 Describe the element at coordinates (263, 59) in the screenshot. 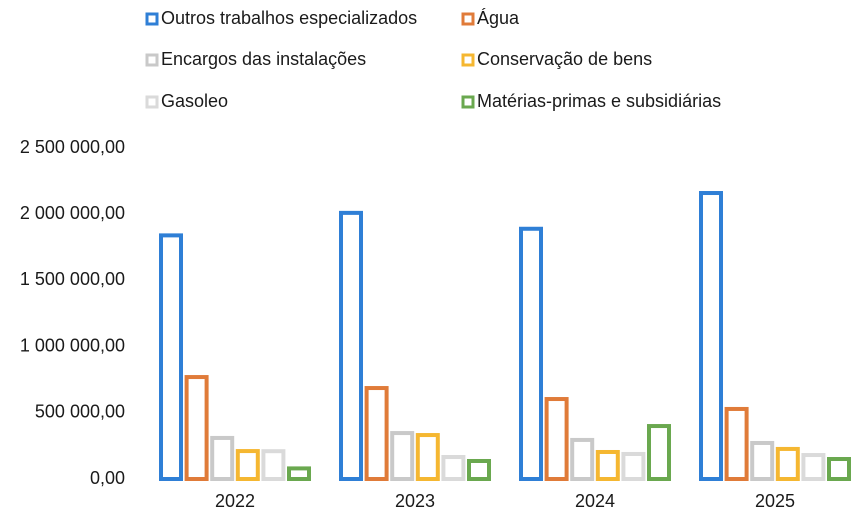

I see `legend-label: Encargos das instalações` at that location.